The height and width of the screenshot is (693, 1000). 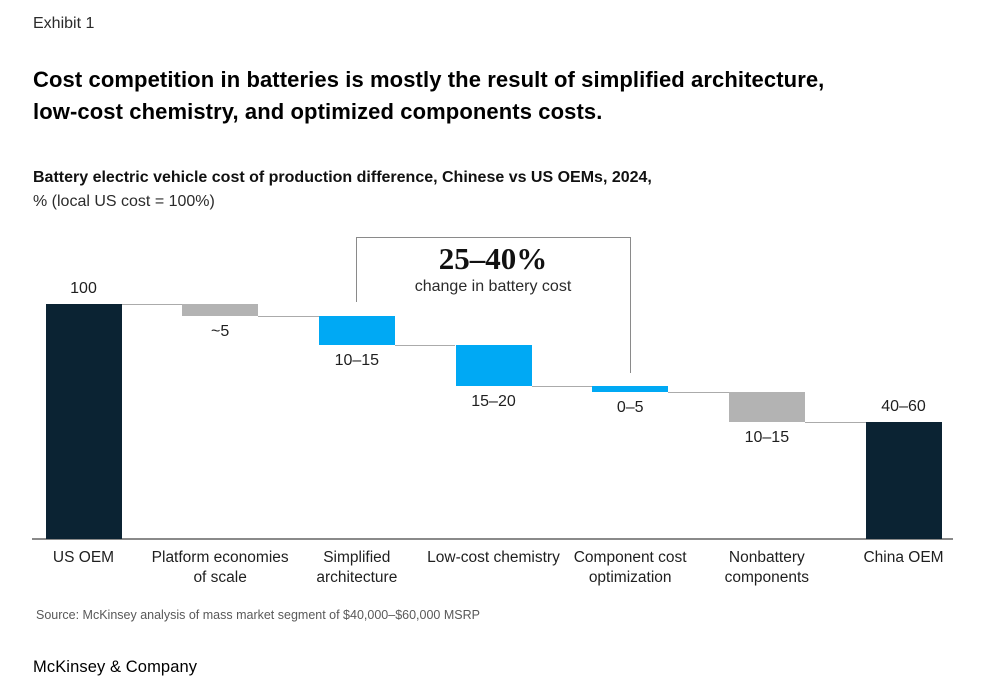 What do you see at coordinates (356, 330) in the screenshot?
I see `waterfall-bar-simplified-architecture` at bounding box center [356, 330].